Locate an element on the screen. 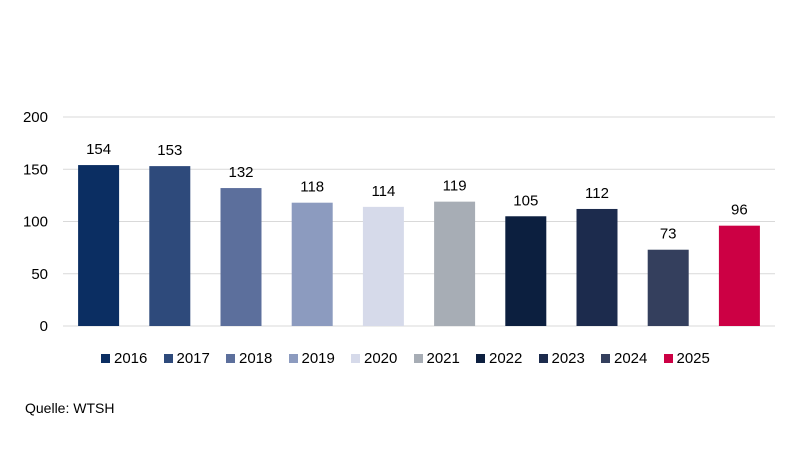 The width and height of the screenshot is (800, 450). legend-item-2025: 2025 is located at coordinates (686, 358).